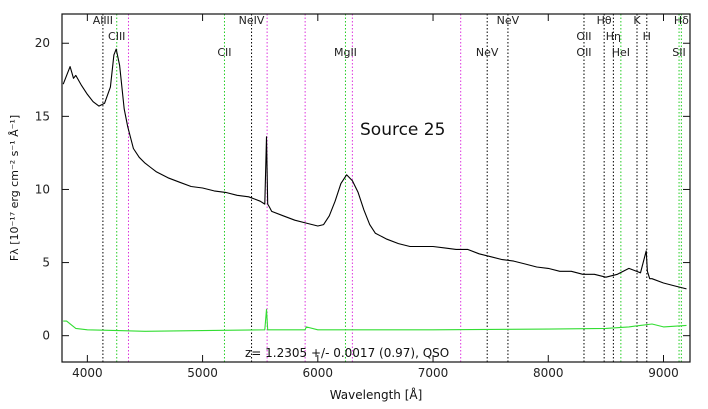 The width and height of the screenshot is (708, 409). Describe the element at coordinates (678, 52) in the screenshot. I see `line-marker-label: SII` at that location.